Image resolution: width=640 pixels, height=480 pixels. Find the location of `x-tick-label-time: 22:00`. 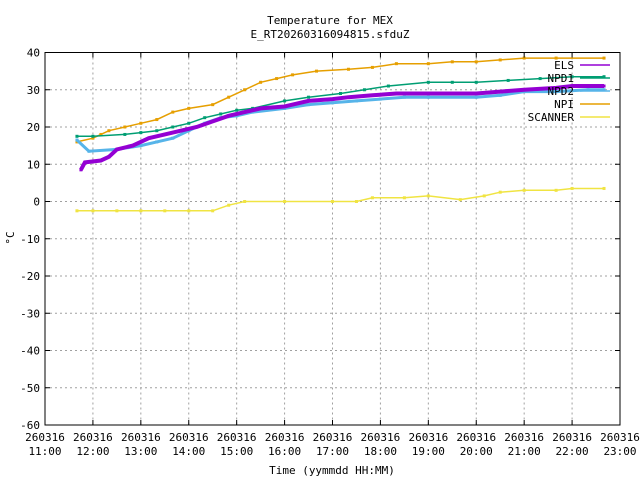

x-tick-label-time: 22:00 is located at coordinates (572, 451).